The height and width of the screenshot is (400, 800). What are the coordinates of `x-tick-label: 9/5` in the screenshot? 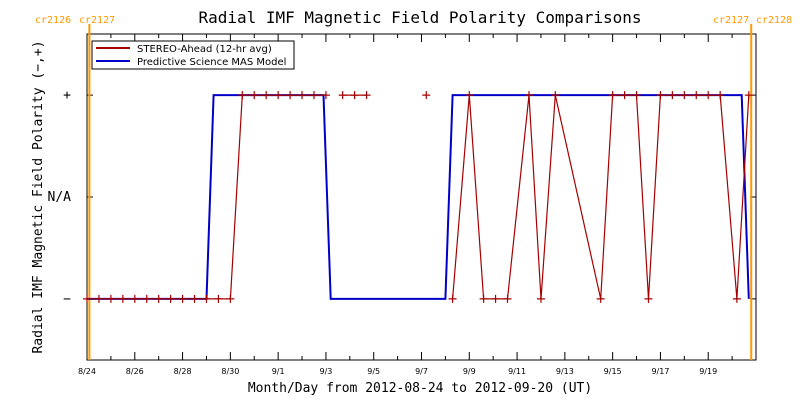 It's located at (373, 371).